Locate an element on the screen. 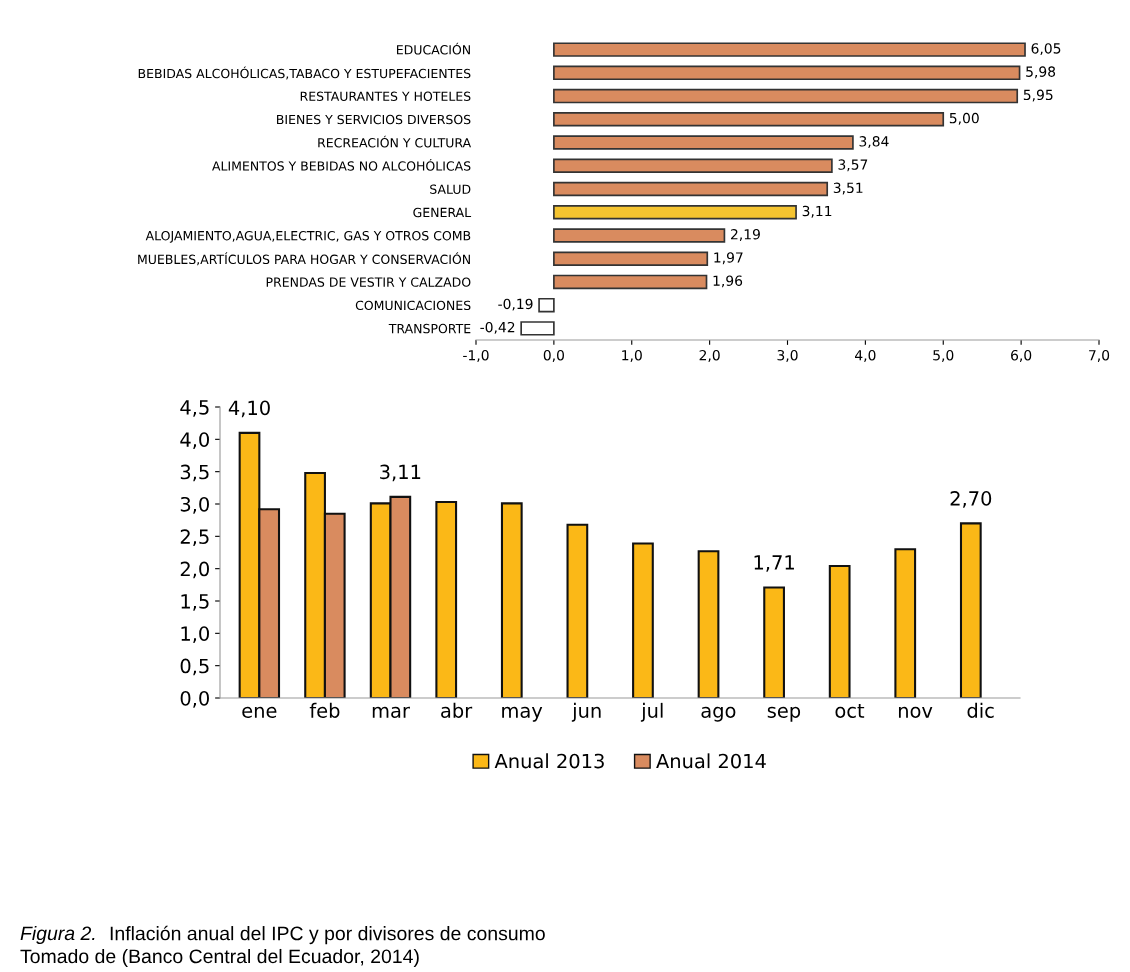  data-label: 3,51 is located at coordinates (848, 188).